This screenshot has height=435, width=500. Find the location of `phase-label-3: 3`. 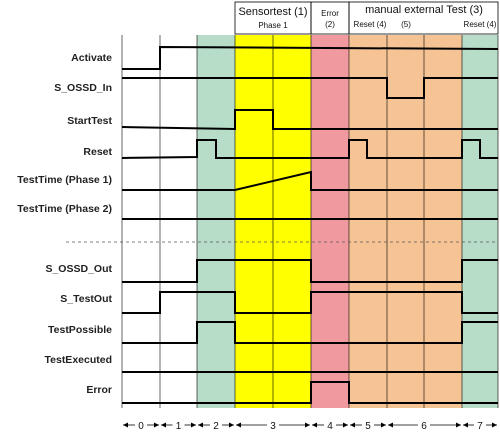

phase-label-3: 3 is located at coordinates (273, 426).